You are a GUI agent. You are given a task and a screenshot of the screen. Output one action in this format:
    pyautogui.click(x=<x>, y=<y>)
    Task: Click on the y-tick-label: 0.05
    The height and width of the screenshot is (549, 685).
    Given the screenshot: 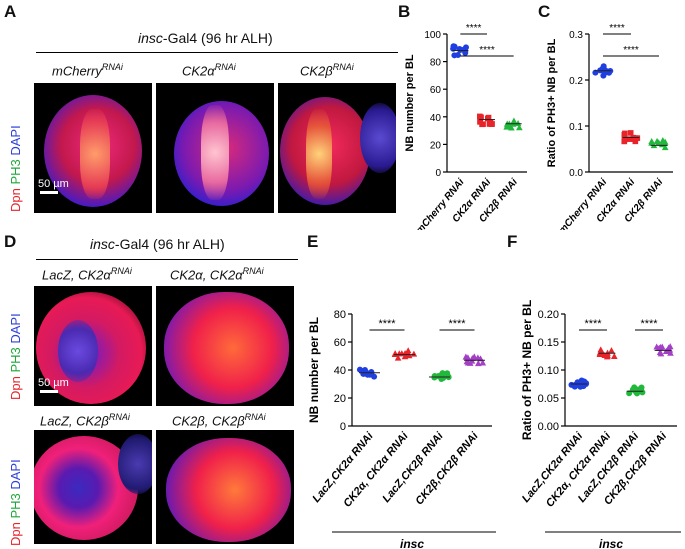 What is the action you would take?
    pyautogui.click(x=548, y=399)
    